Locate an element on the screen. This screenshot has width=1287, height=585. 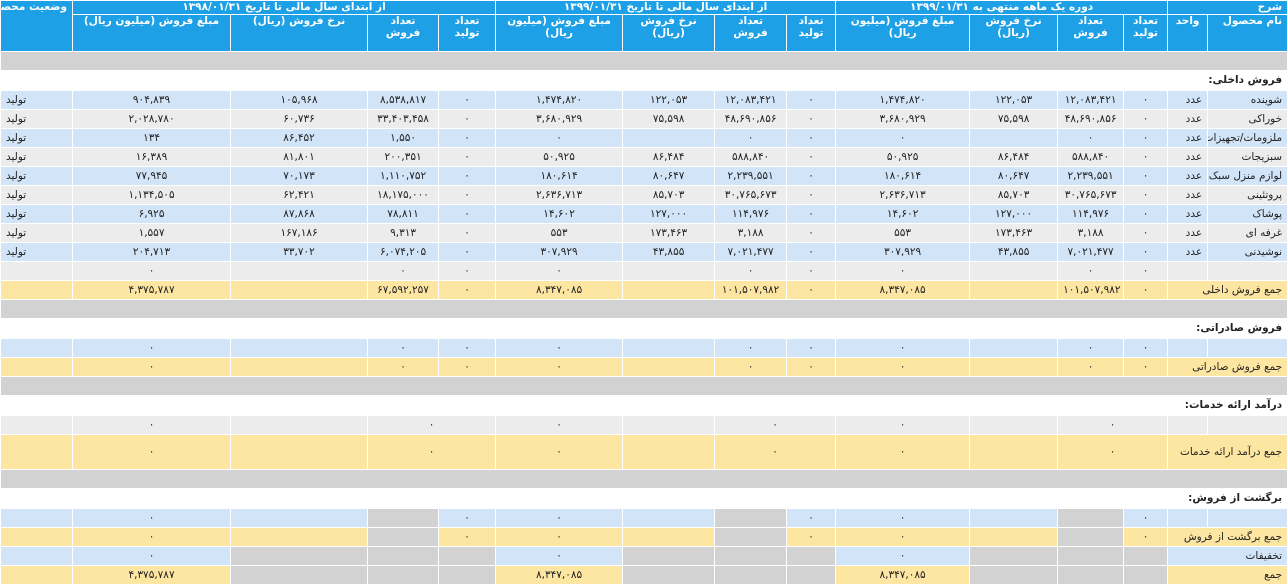
cell: ۶,۰۷۴,۲۰۵ is located at coordinates (403, 252).